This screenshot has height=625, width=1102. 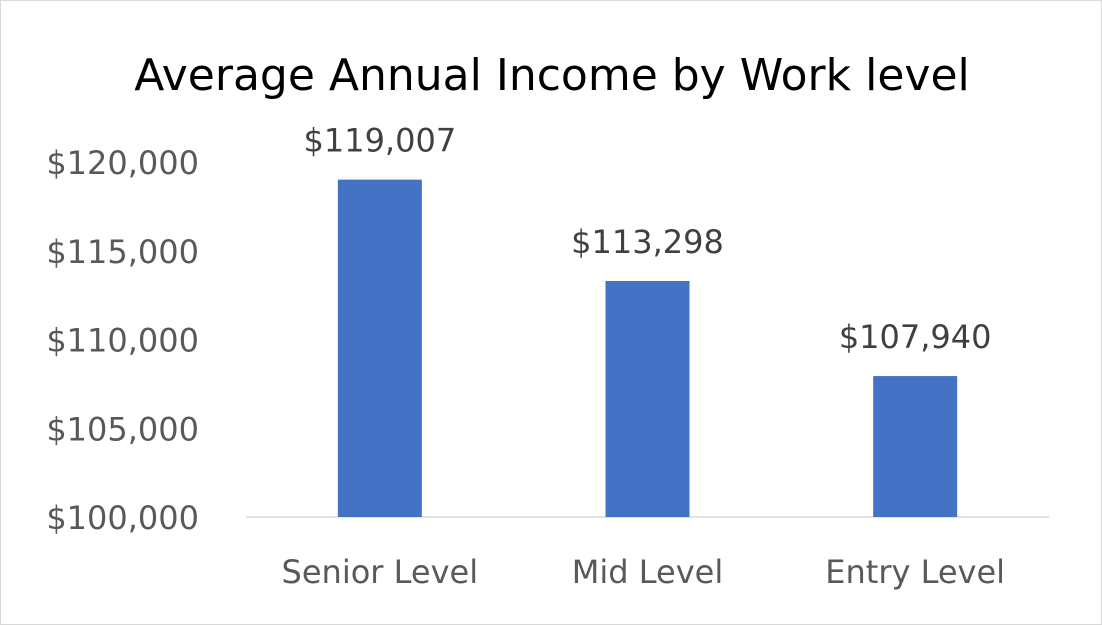 What do you see at coordinates (379, 348) in the screenshot?
I see `bar-senior-level` at bounding box center [379, 348].